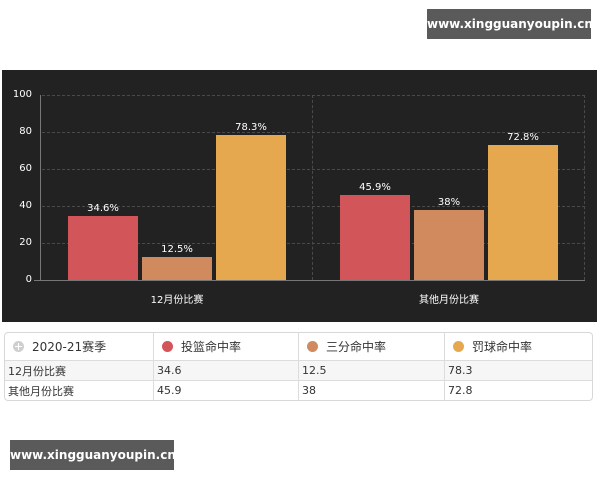 This screenshot has height=480, width=600. What do you see at coordinates (460, 390) in the screenshot?
I see `cell-value: 72.8` at bounding box center [460, 390].